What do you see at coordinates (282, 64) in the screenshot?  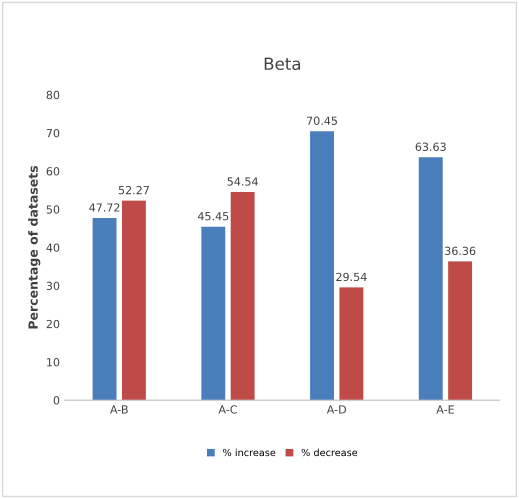 I see `chart-title: Beta` at bounding box center [282, 64].